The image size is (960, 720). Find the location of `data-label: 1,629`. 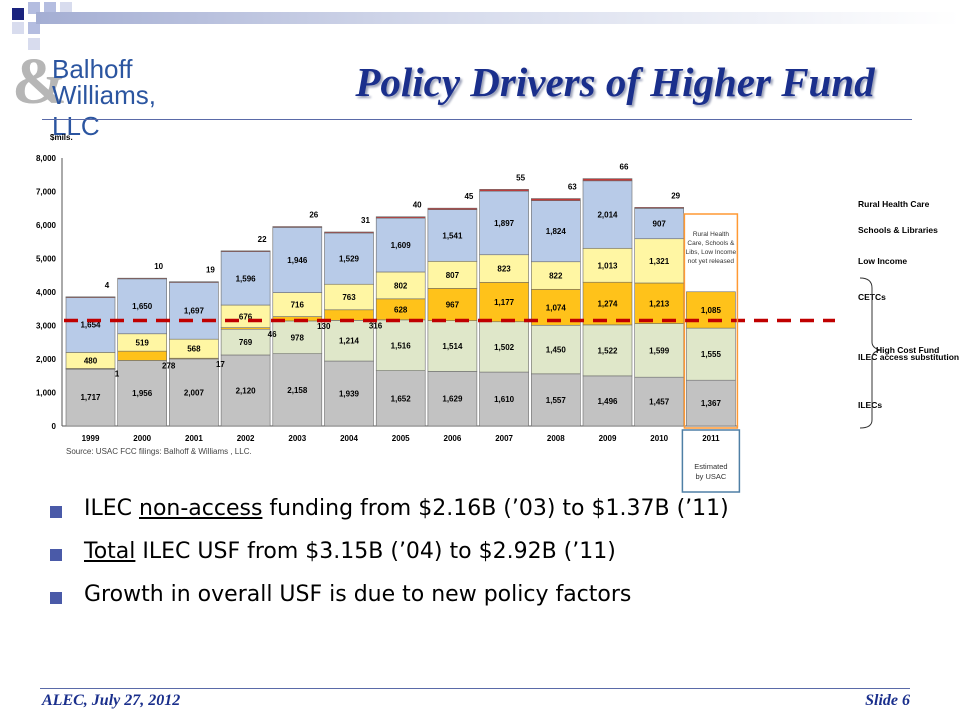

data-label: 1,629 is located at coordinates (452, 399).